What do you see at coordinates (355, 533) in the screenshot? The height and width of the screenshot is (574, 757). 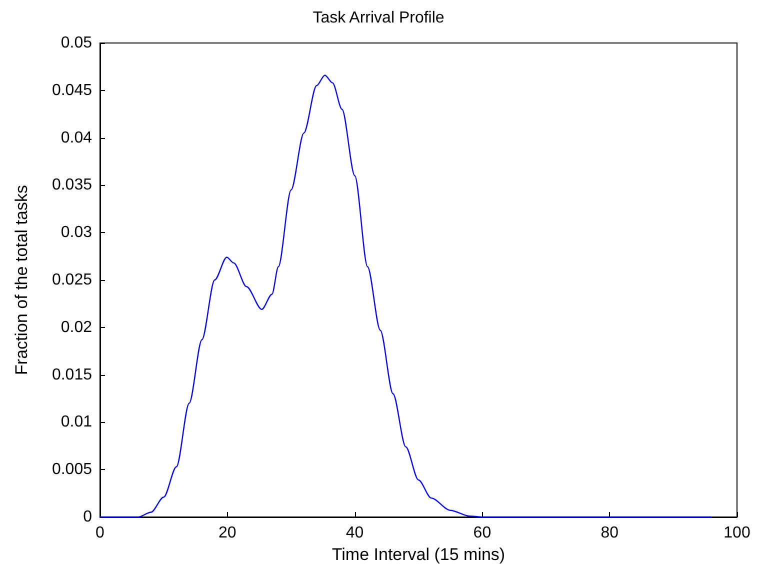 I see `x-tick-label: 40` at bounding box center [355, 533].